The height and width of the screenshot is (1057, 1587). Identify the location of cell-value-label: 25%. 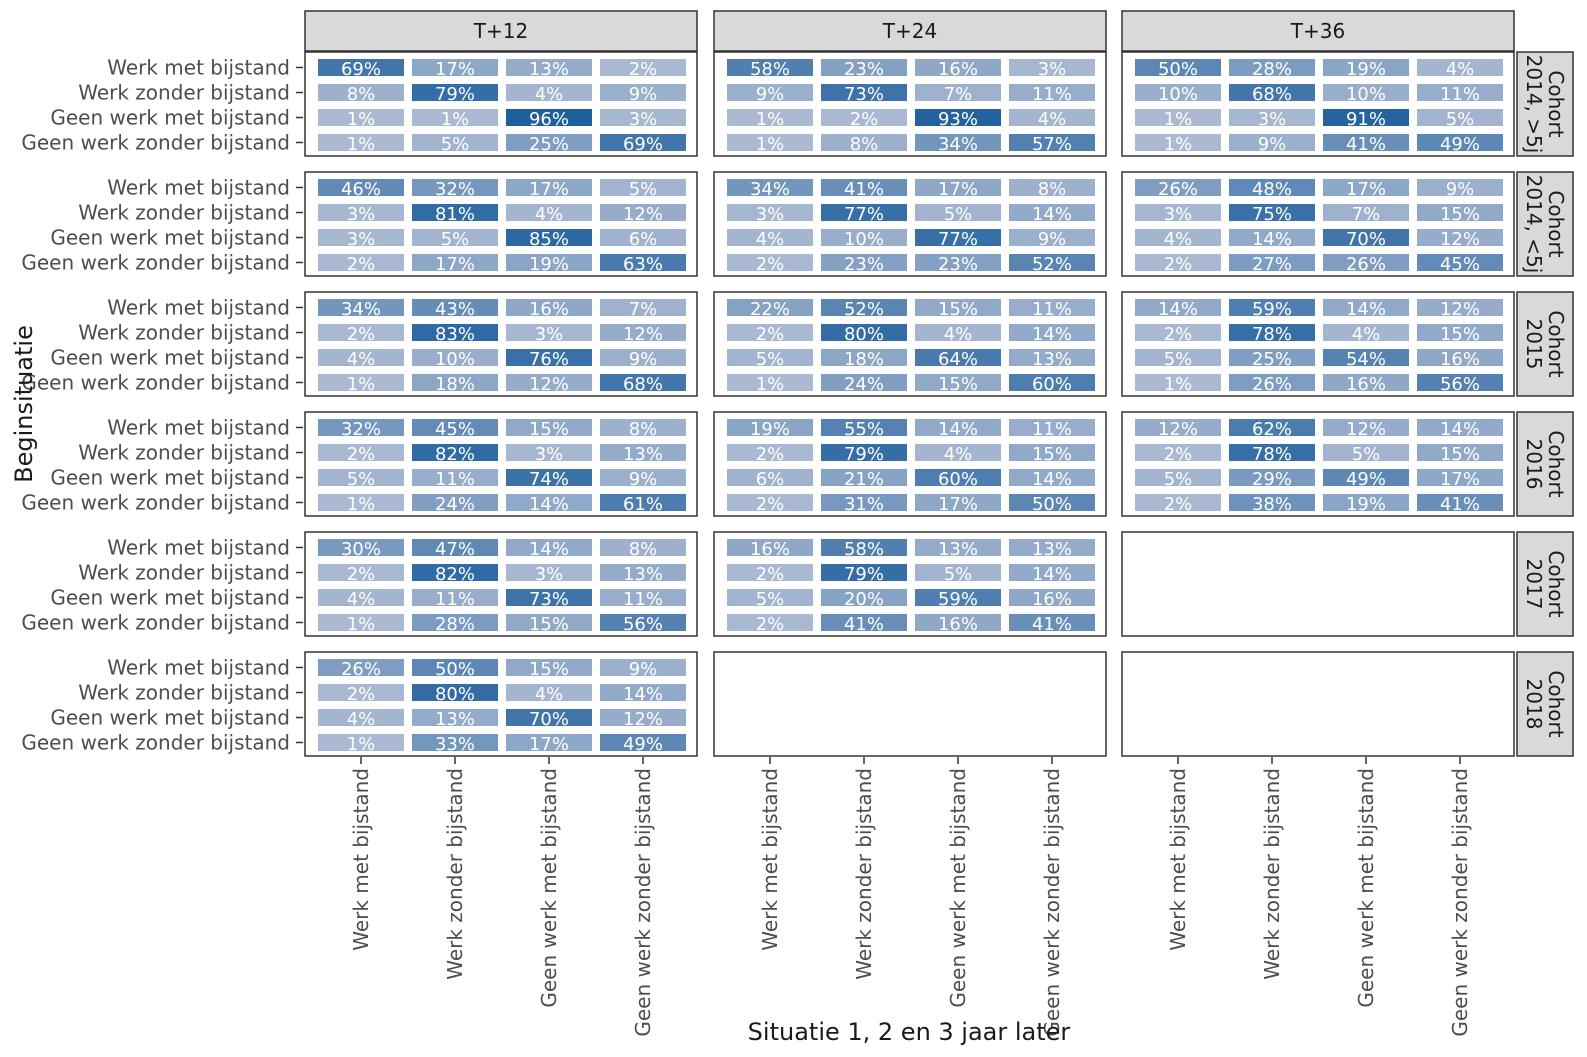
(1272, 359).